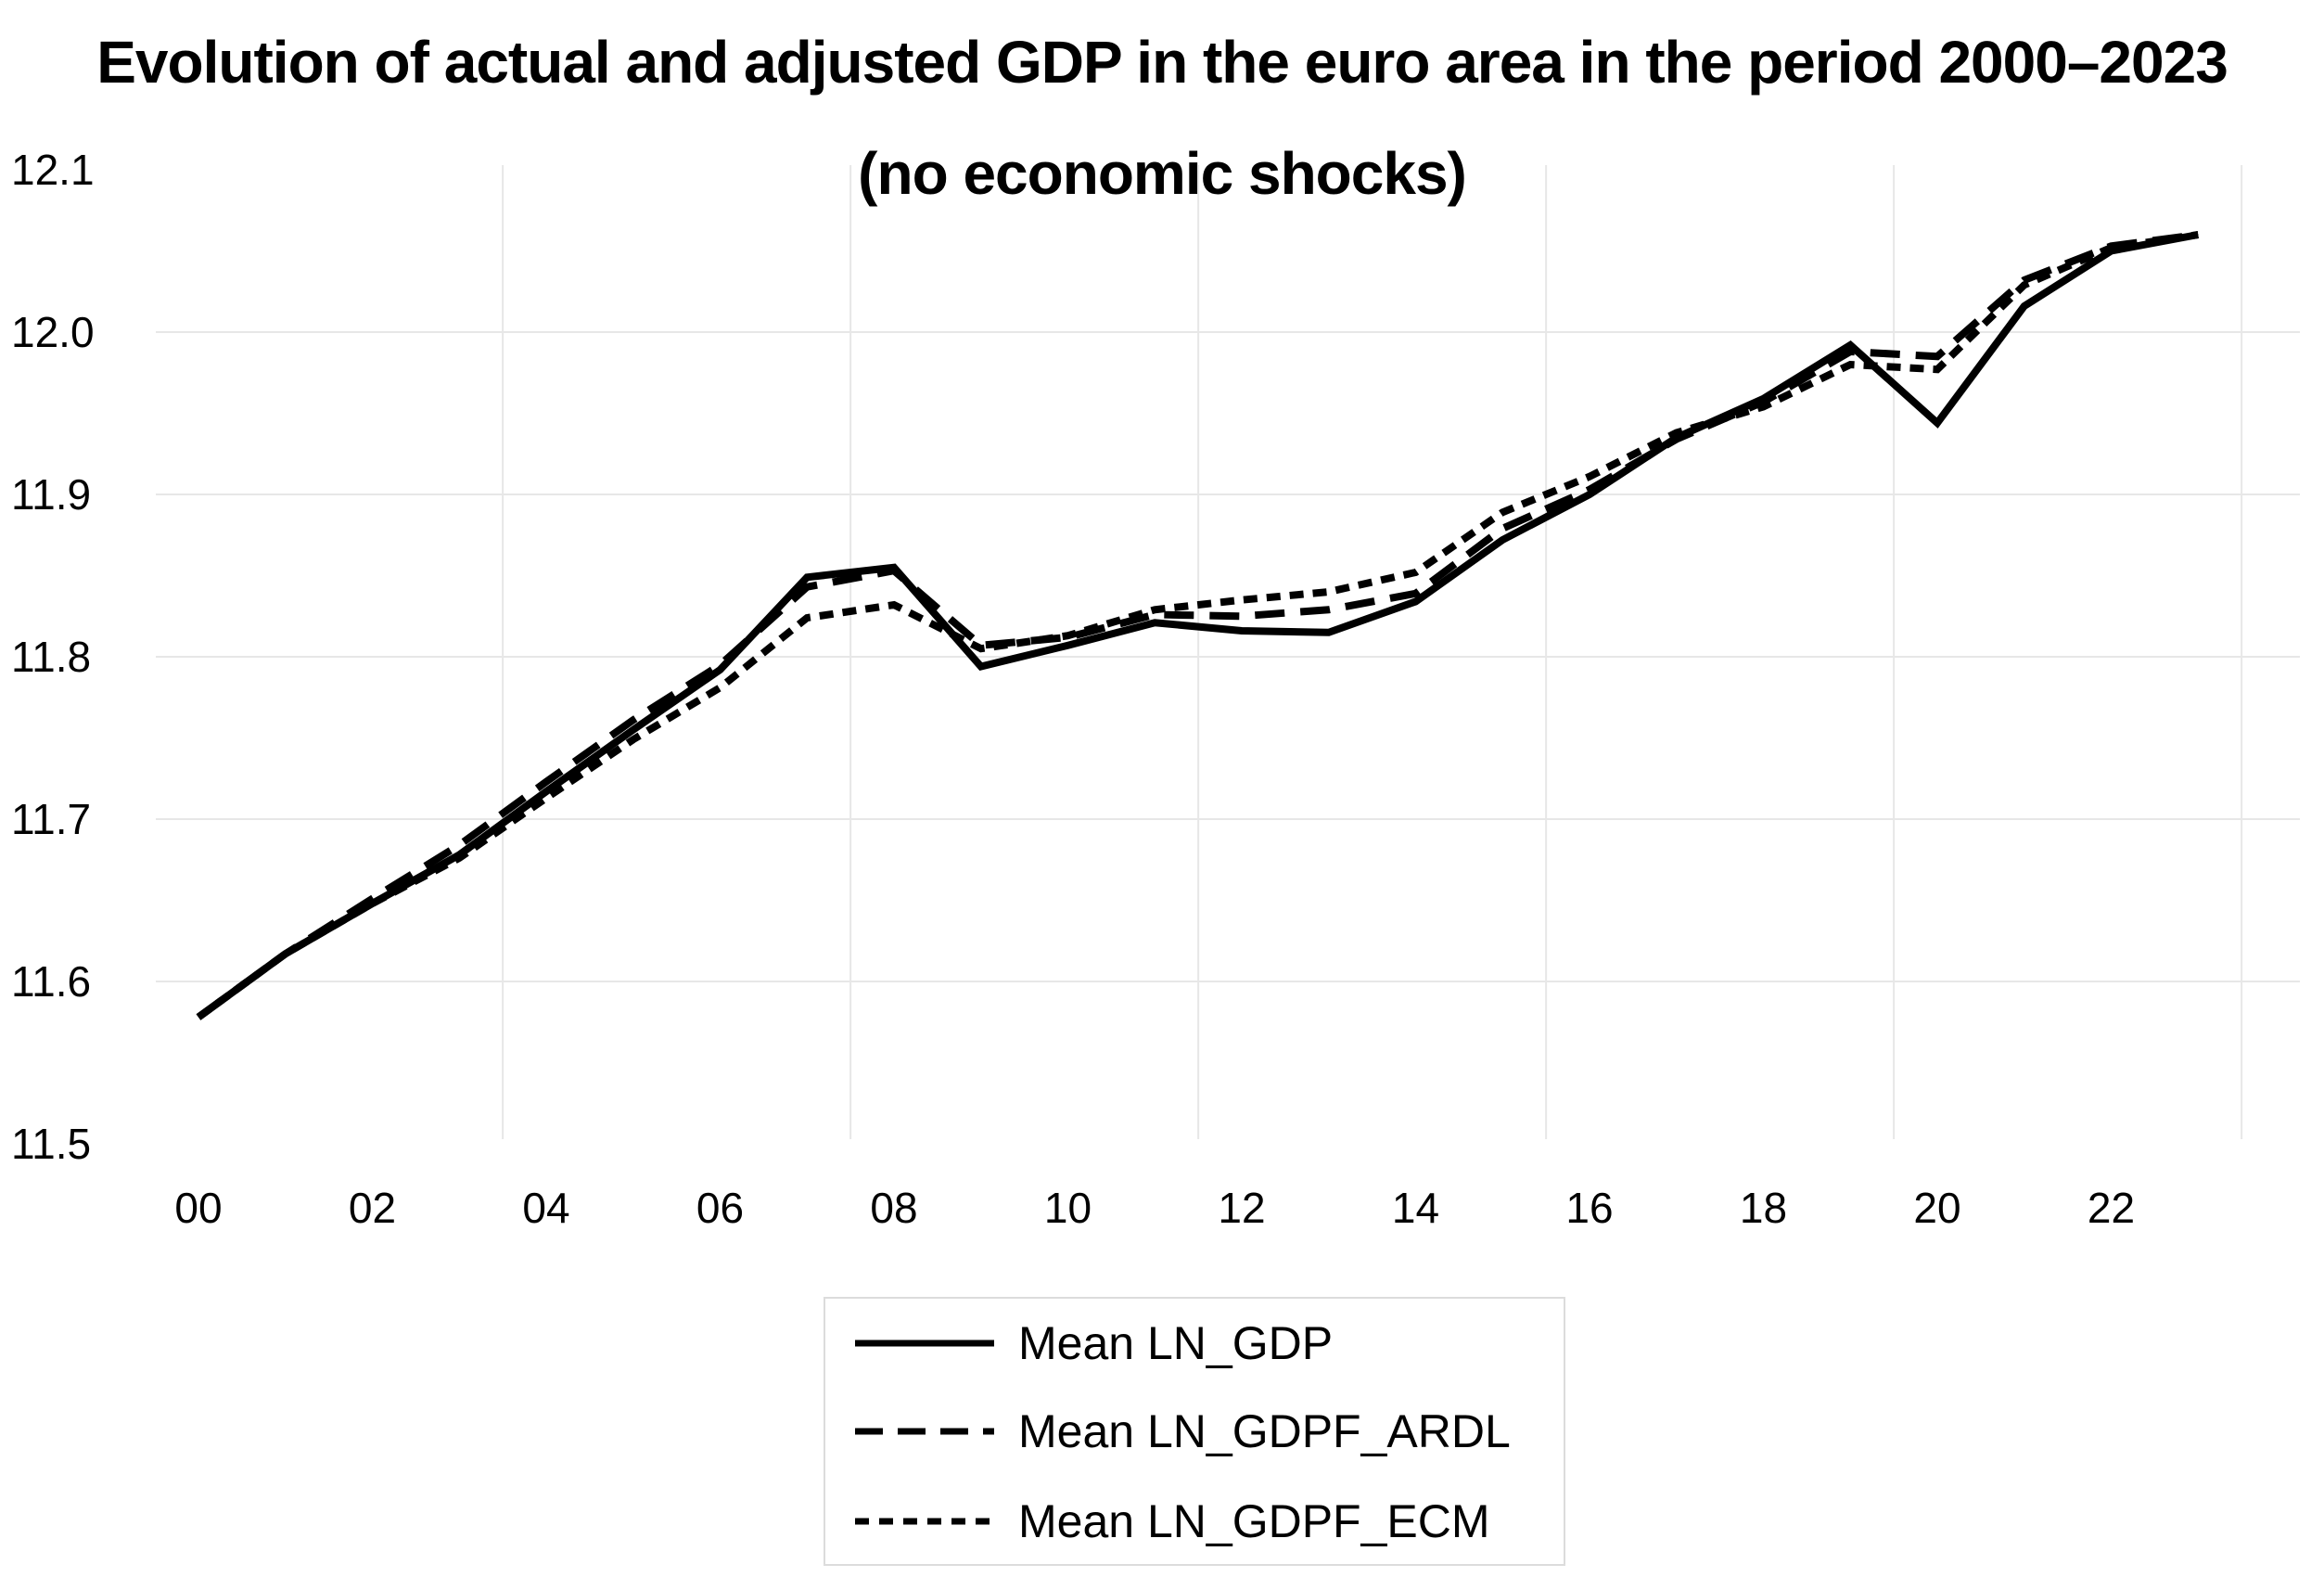 The height and width of the screenshot is (1577, 2324). Describe the element at coordinates (925, 1521) in the screenshot. I see `short-dash-line-sample-icon` at that location.